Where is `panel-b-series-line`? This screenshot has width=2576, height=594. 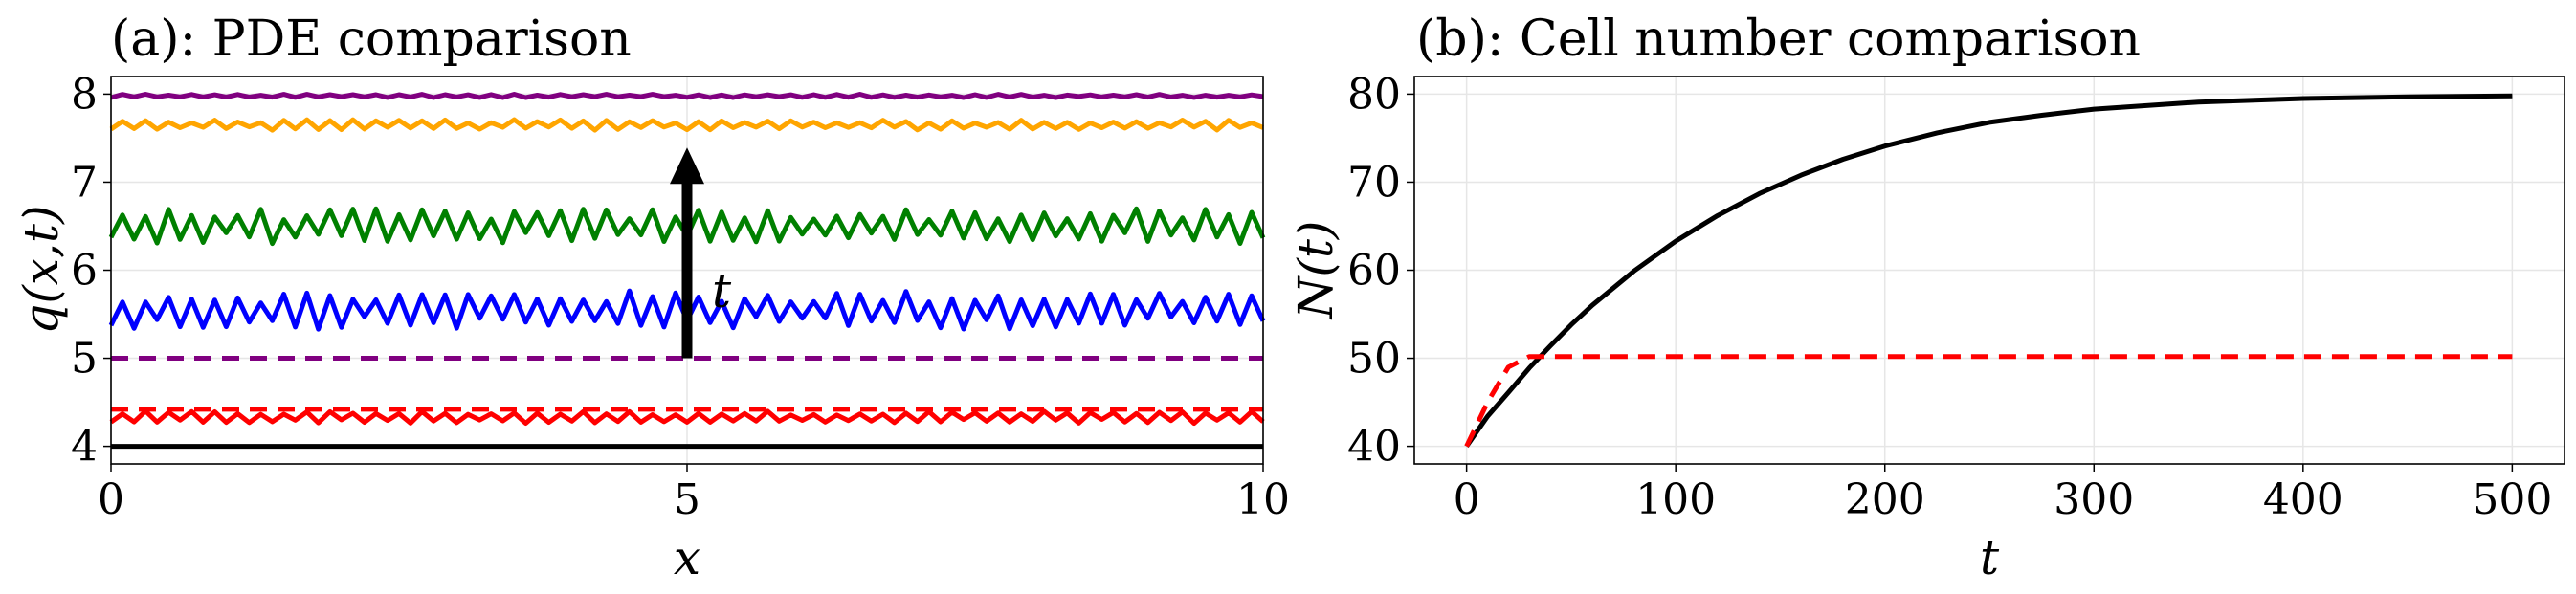 panel-b-series-line is located at coordinates (1988, 401).